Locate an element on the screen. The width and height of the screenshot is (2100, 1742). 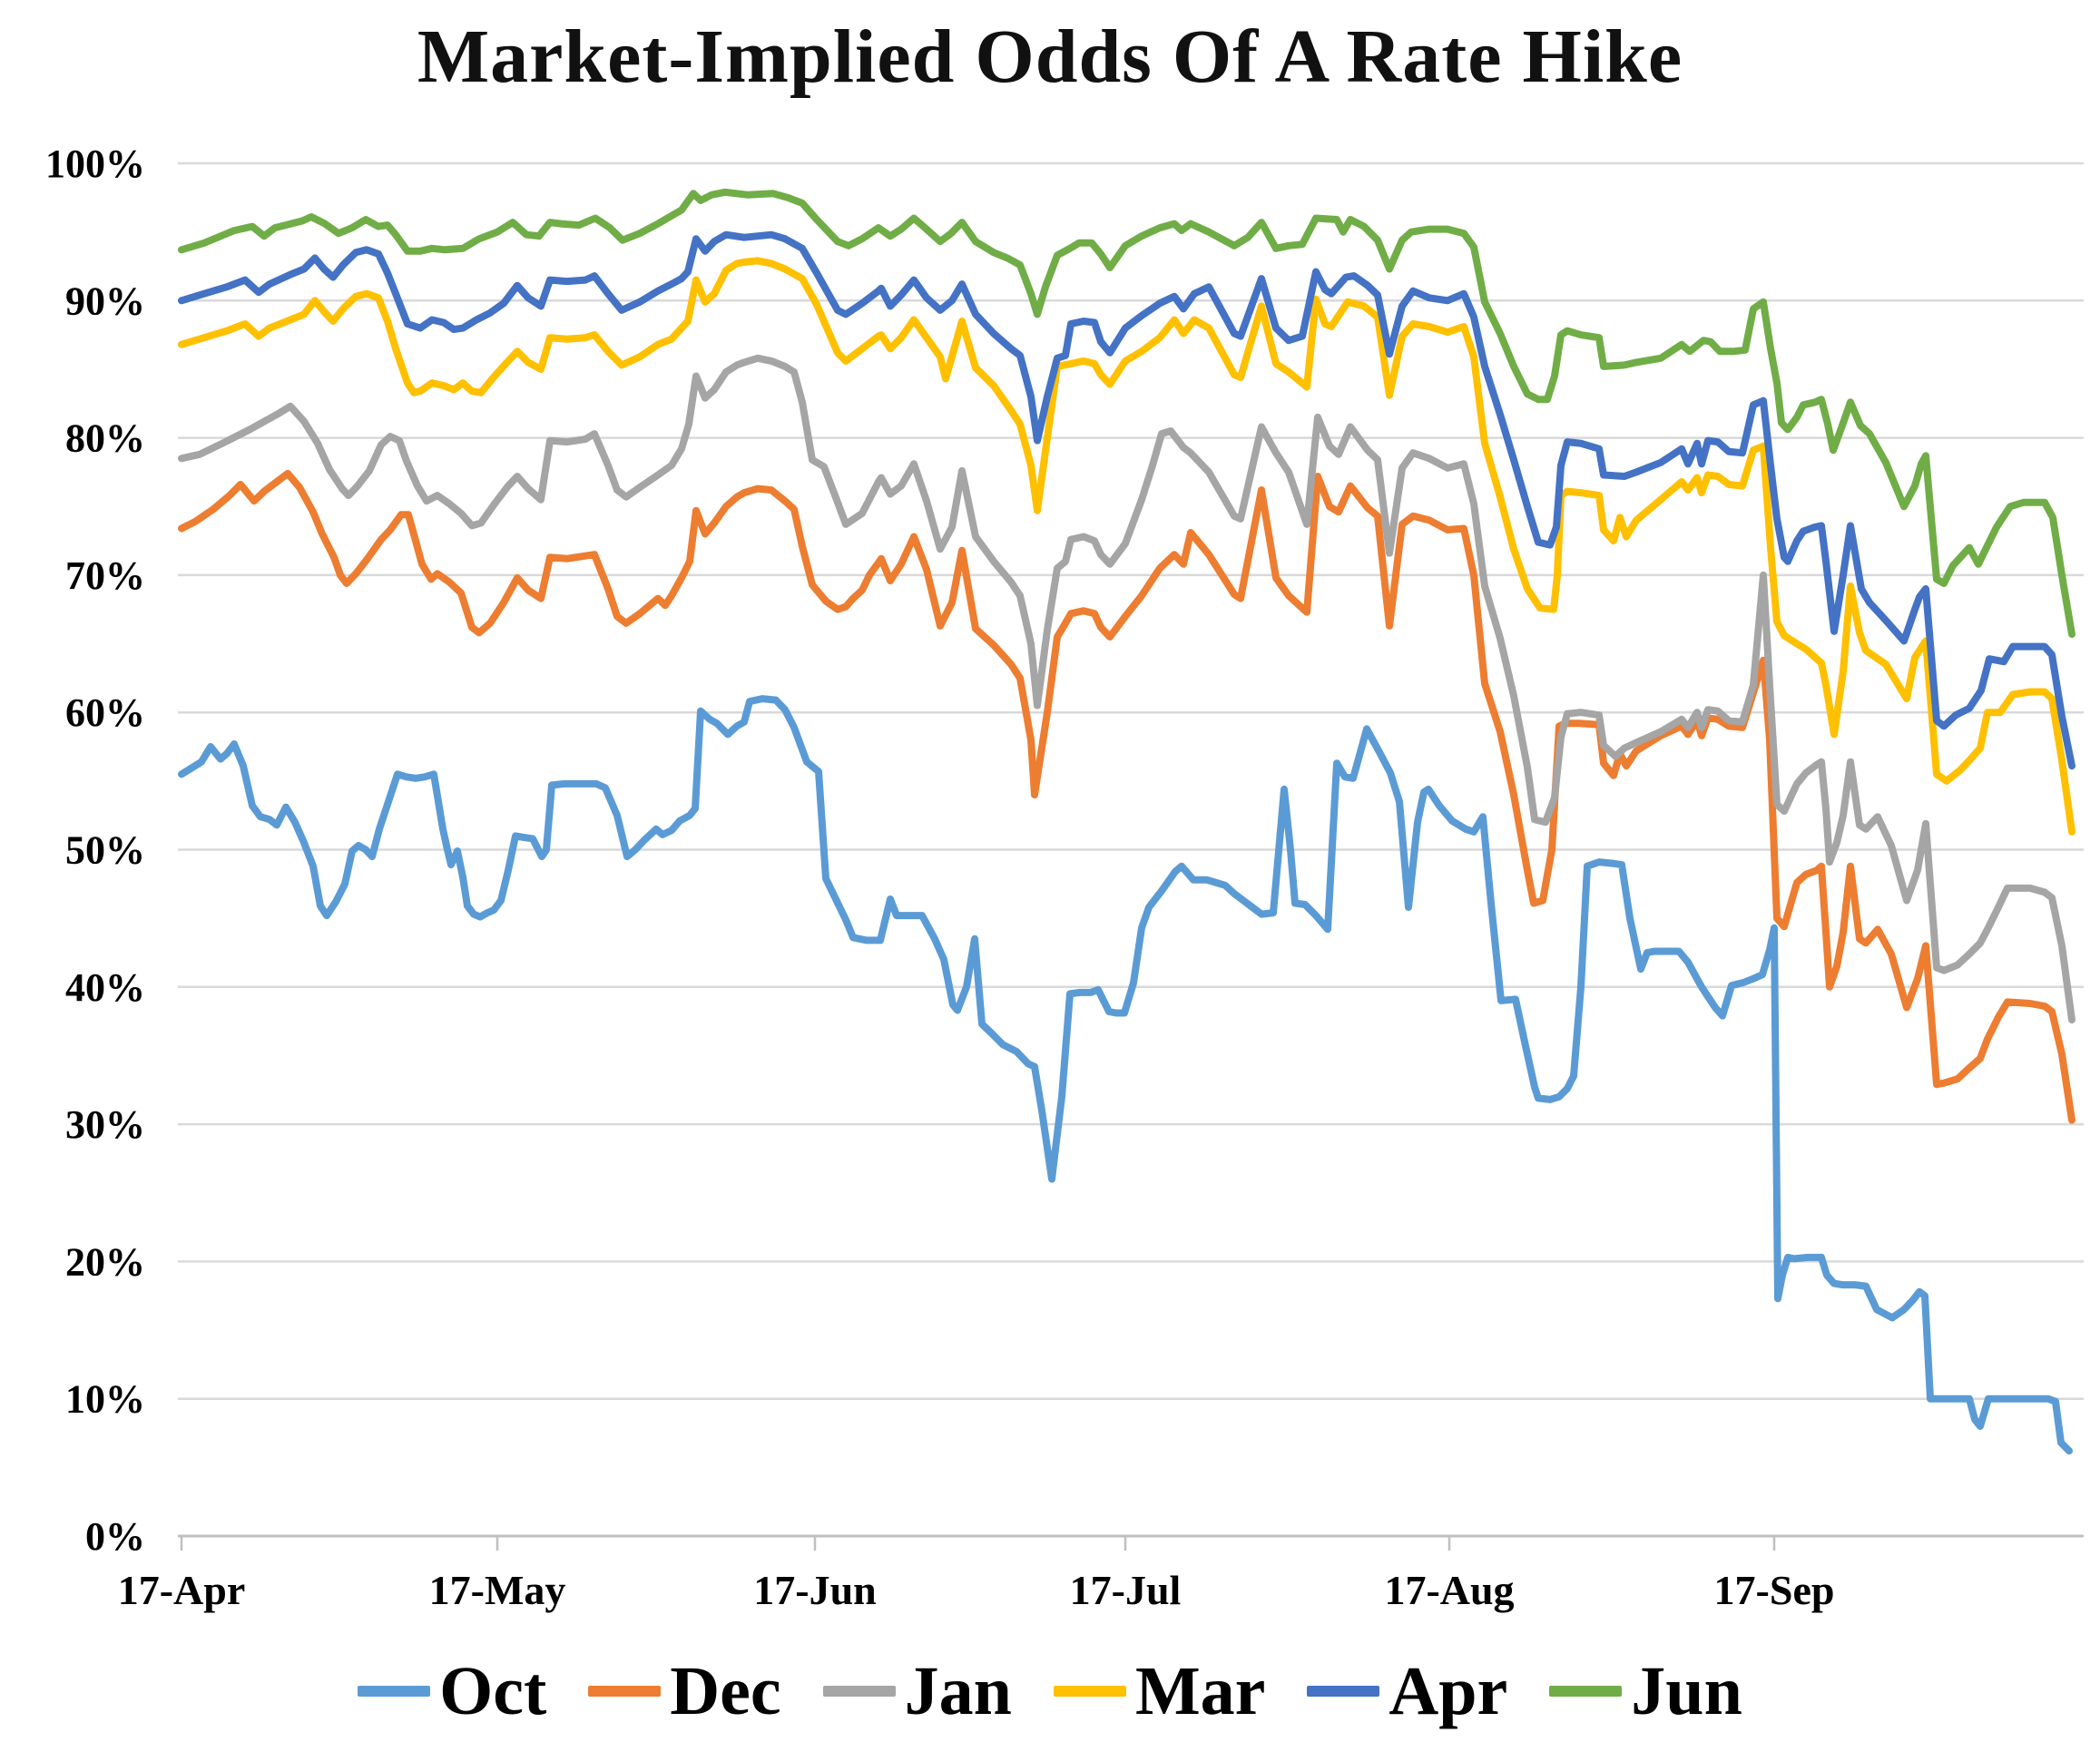
y-tick-label-10: 10% is located at coordinates (105, 1399).